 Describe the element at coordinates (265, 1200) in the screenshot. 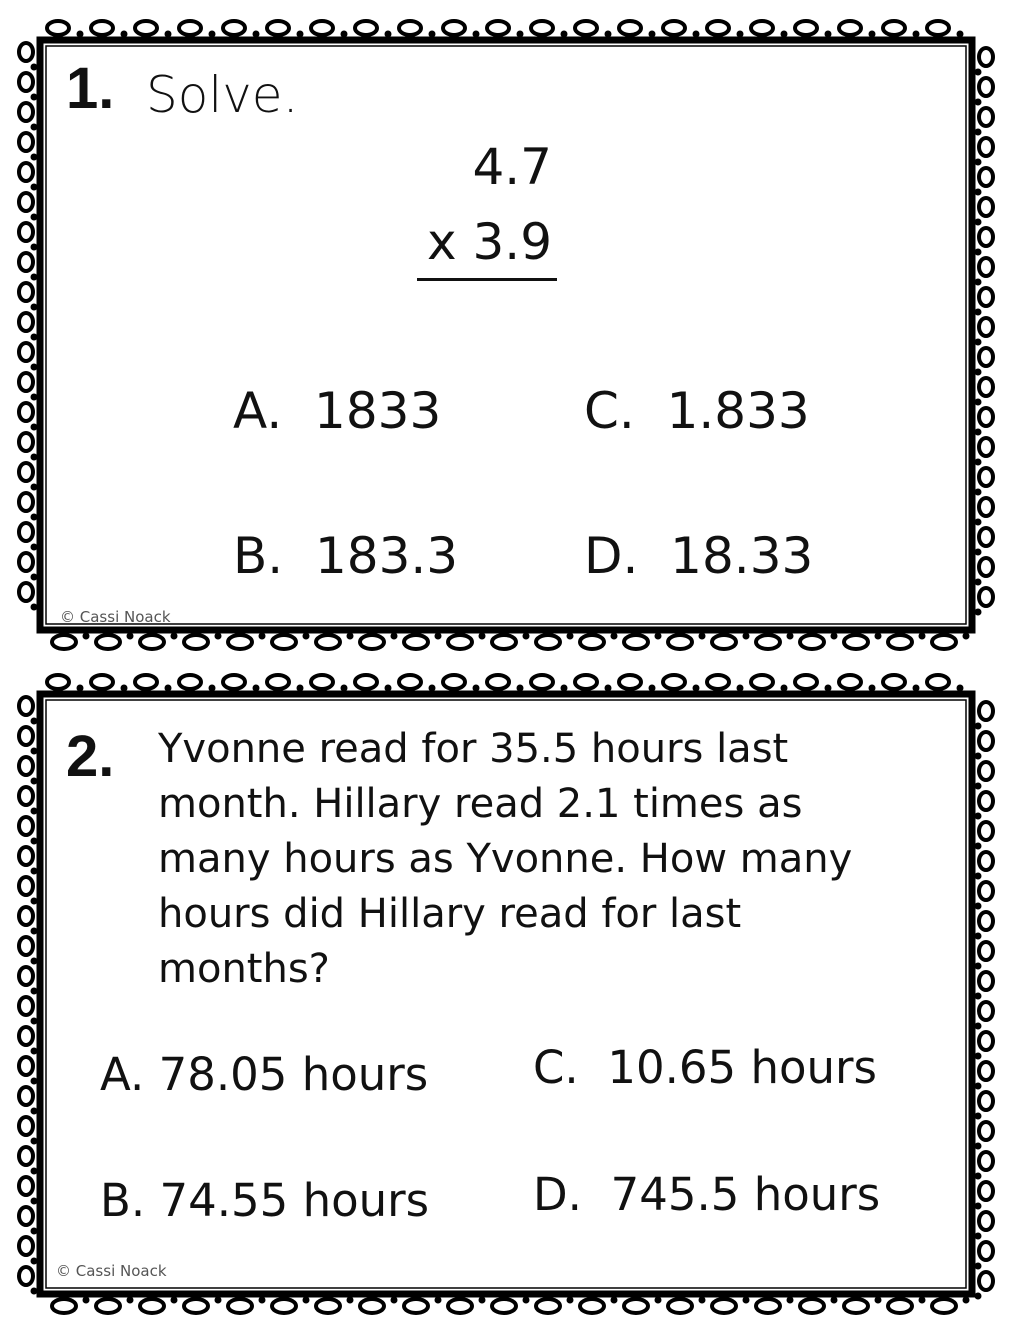

I see `choice-b: B. 74.55 hours` at that location.